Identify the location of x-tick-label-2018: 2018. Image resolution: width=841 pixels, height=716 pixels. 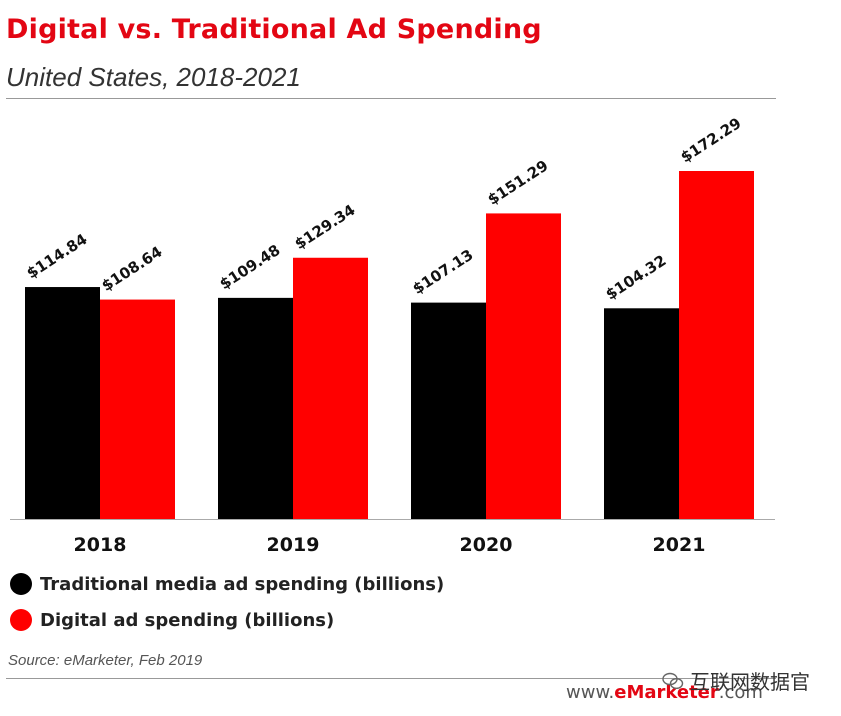
(100, 545).